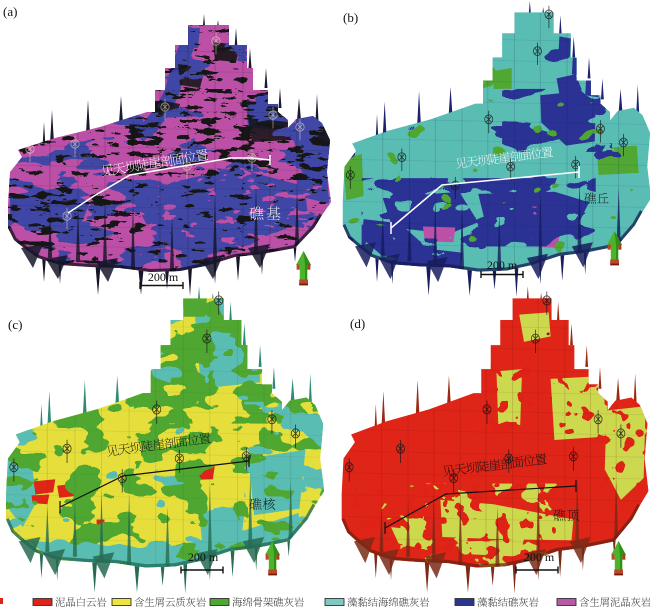  I want to click on svg-text: (c), so click(15, 324).